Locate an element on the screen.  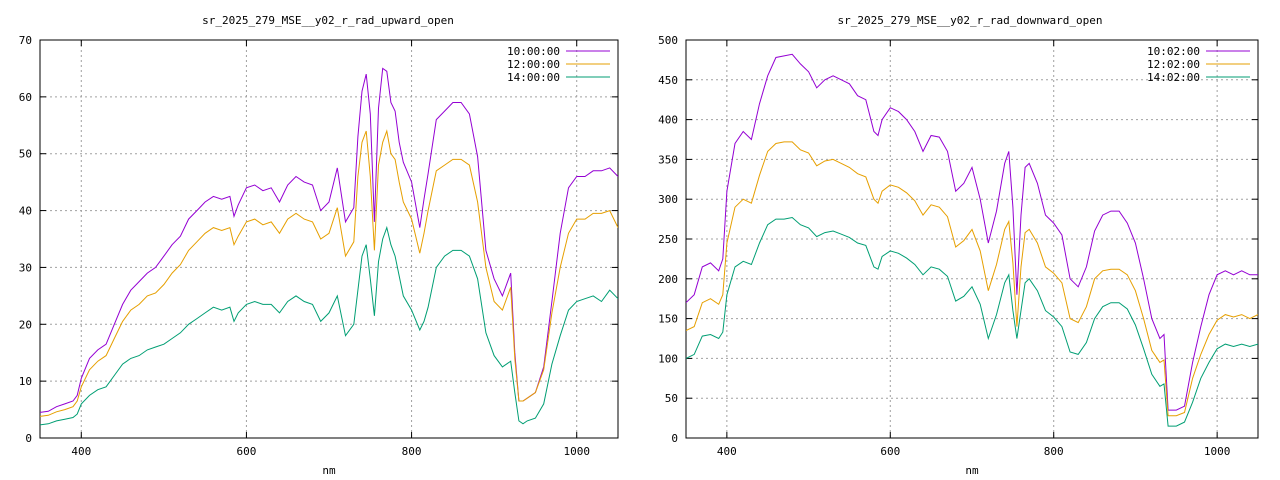
y-tick-label: 70 is located at coordinates (25, 40).